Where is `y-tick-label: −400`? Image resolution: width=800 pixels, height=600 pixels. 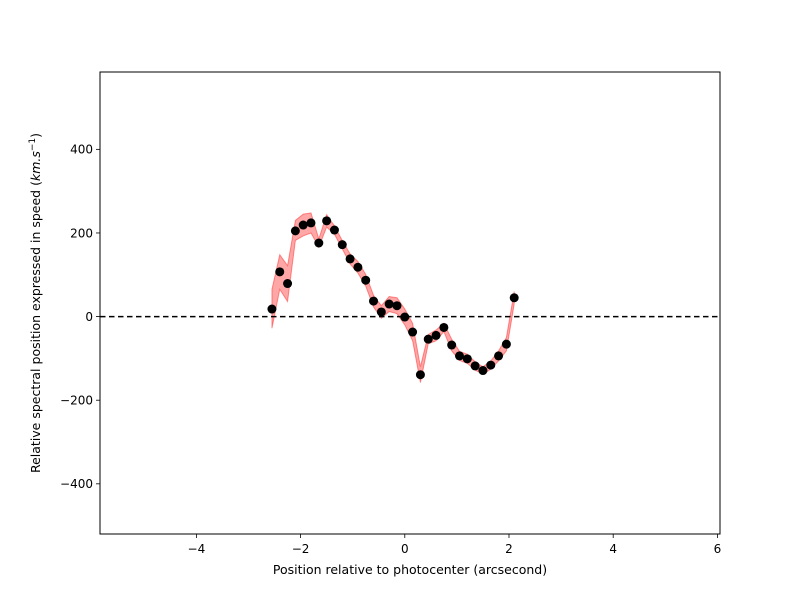
y-tick-label: −400 is located at coordinates (76, 484).